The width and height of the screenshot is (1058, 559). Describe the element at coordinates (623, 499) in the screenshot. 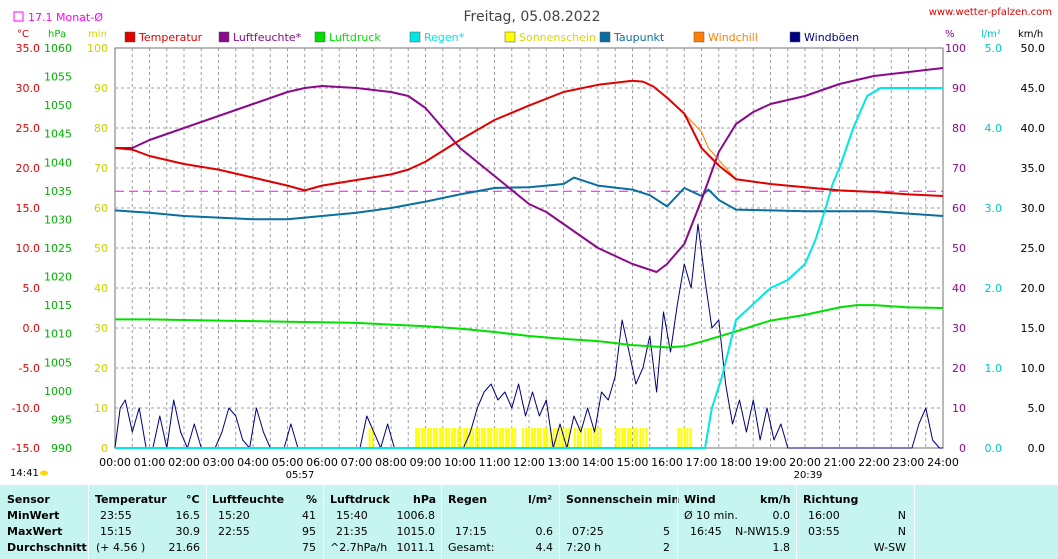

I see `stats-header-sunshine: Sonnenschein min` at that location.